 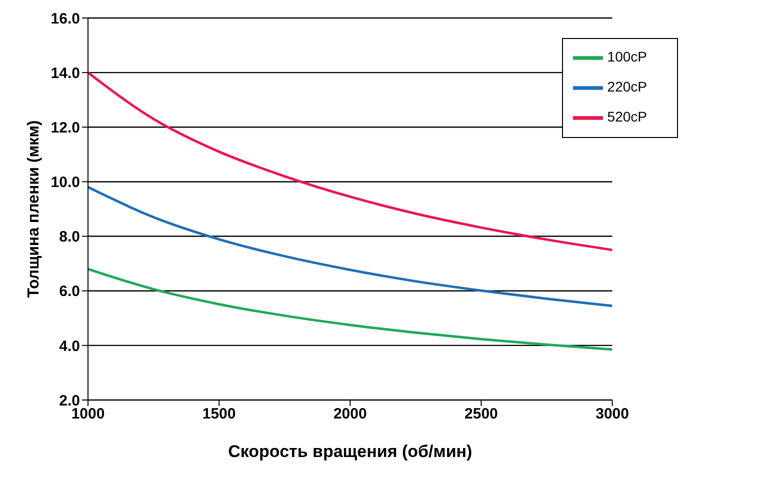 What do you see at coordinates (69, 291) in the screenshot?
I see `y-tick-label: 6.0` at bounding box center [69, 291].